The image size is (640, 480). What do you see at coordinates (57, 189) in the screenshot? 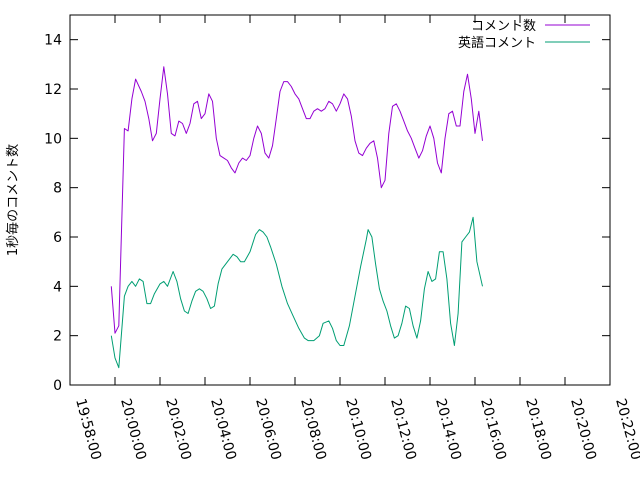
I see `y-tick-label: 8` at bounding box center [57, 189].